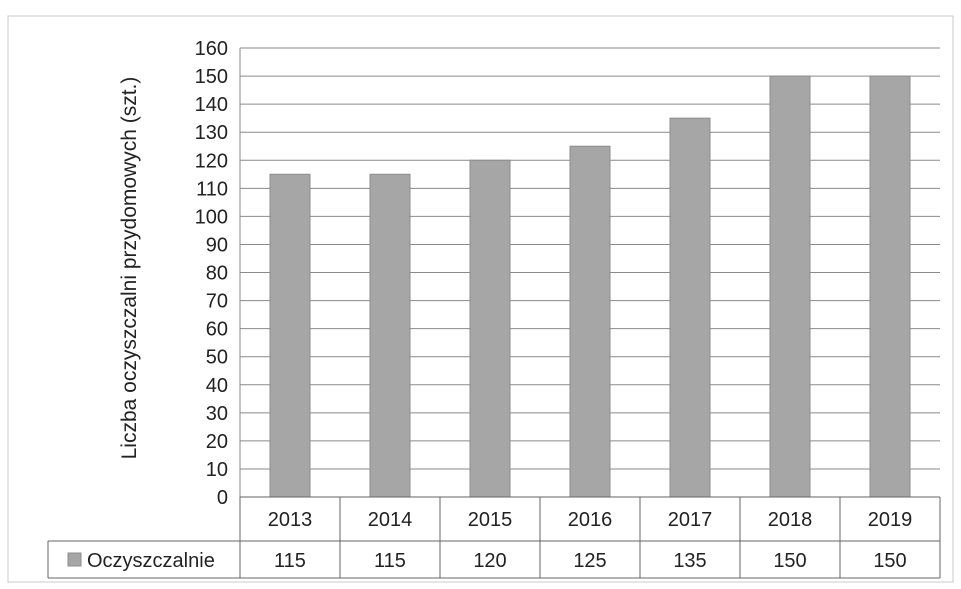 The height and width of the screenshot is (589, 961). Describe the element at coordinates (217, 414) in the screenshot. I see `y-tick-label: 30` at that location.